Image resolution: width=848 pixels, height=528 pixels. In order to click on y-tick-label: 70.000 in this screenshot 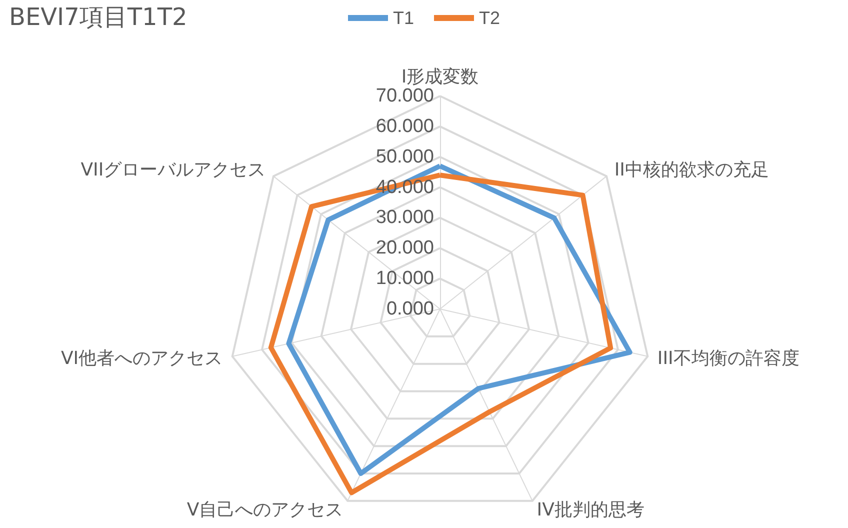, I will do `click(405, 96)`.